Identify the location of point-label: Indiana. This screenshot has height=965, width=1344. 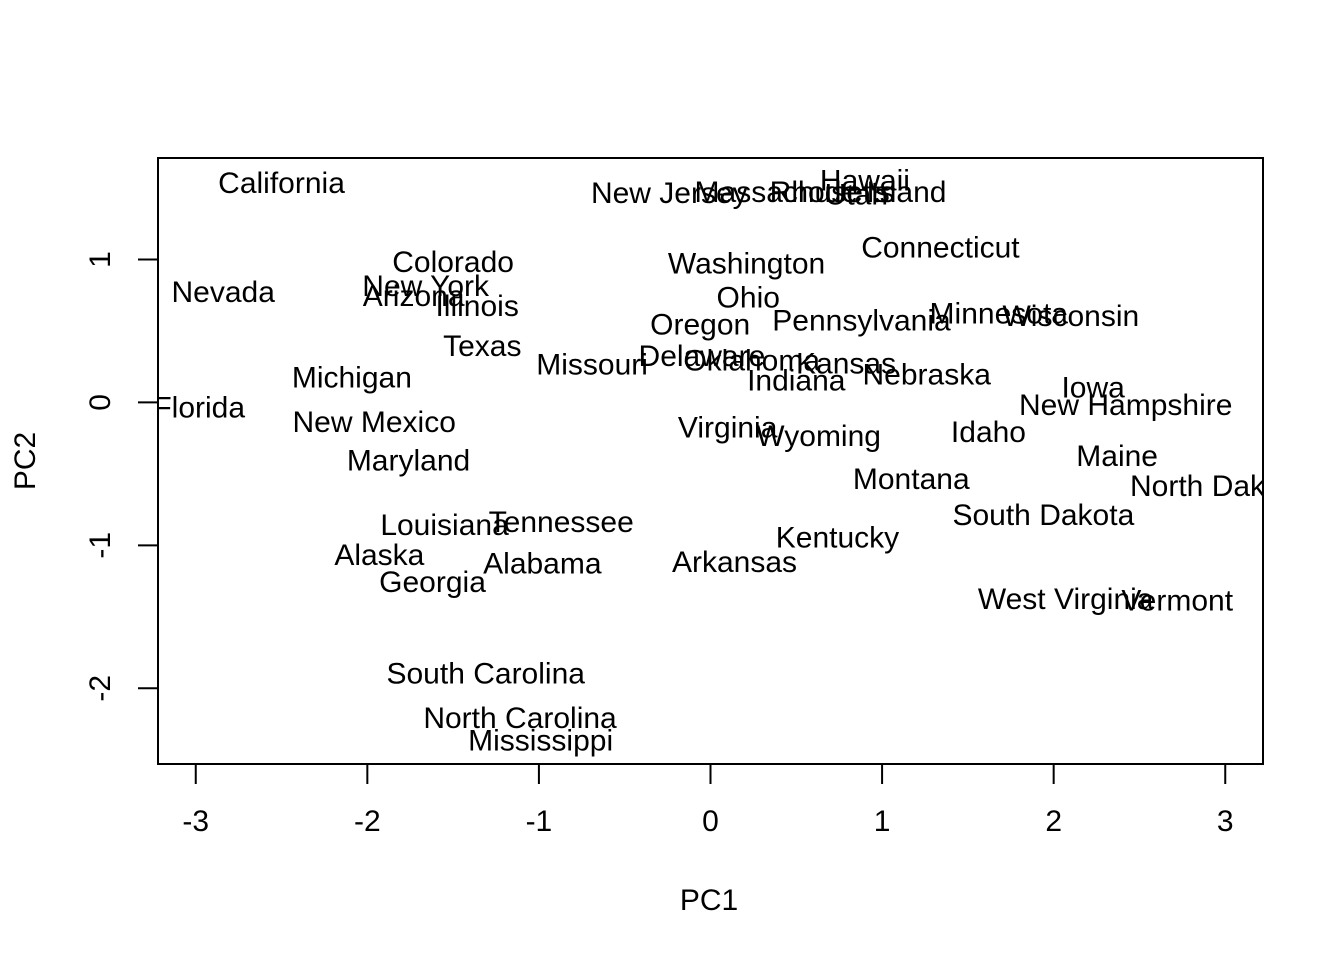
(796, 380).